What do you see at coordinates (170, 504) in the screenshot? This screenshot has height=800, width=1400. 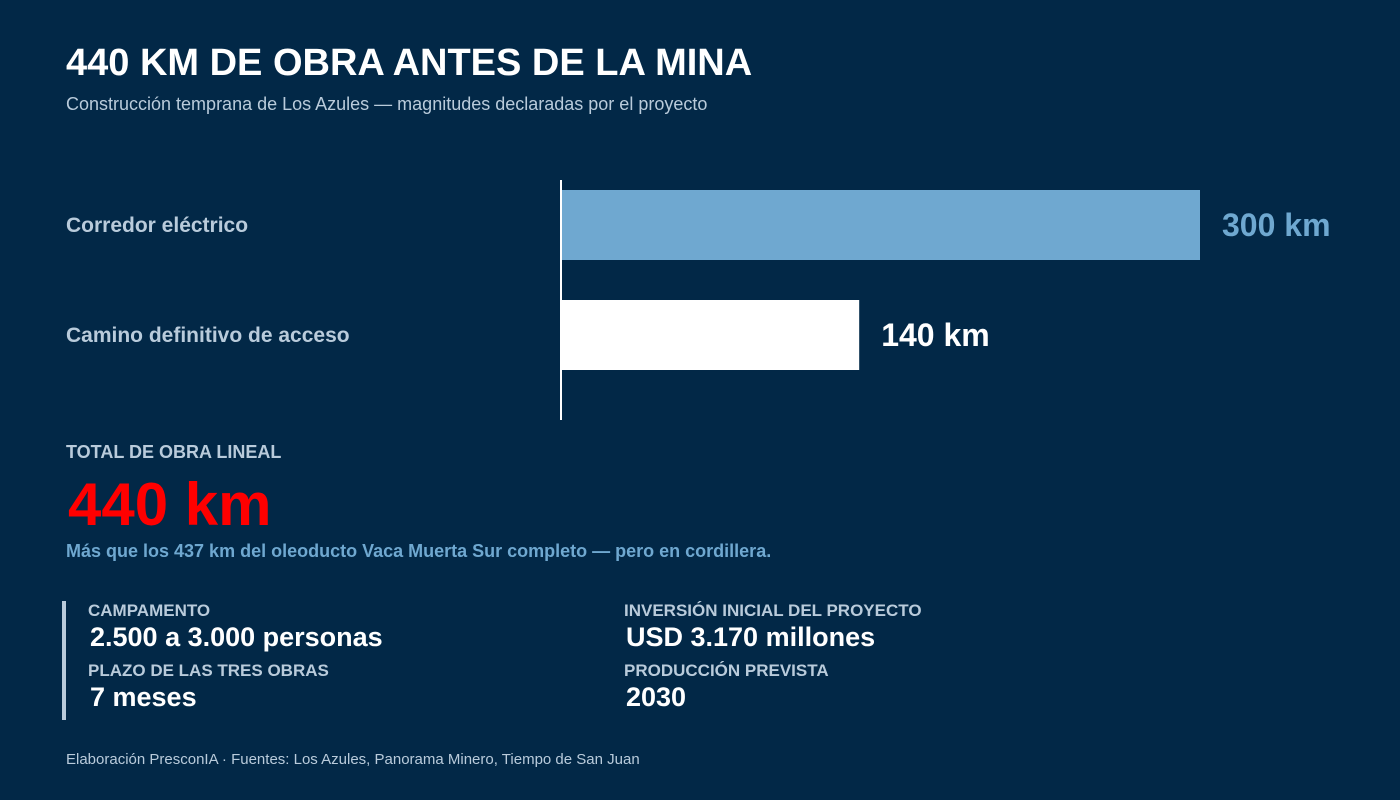 I see `total-value: 440 km` at bounding box center [170, 504].